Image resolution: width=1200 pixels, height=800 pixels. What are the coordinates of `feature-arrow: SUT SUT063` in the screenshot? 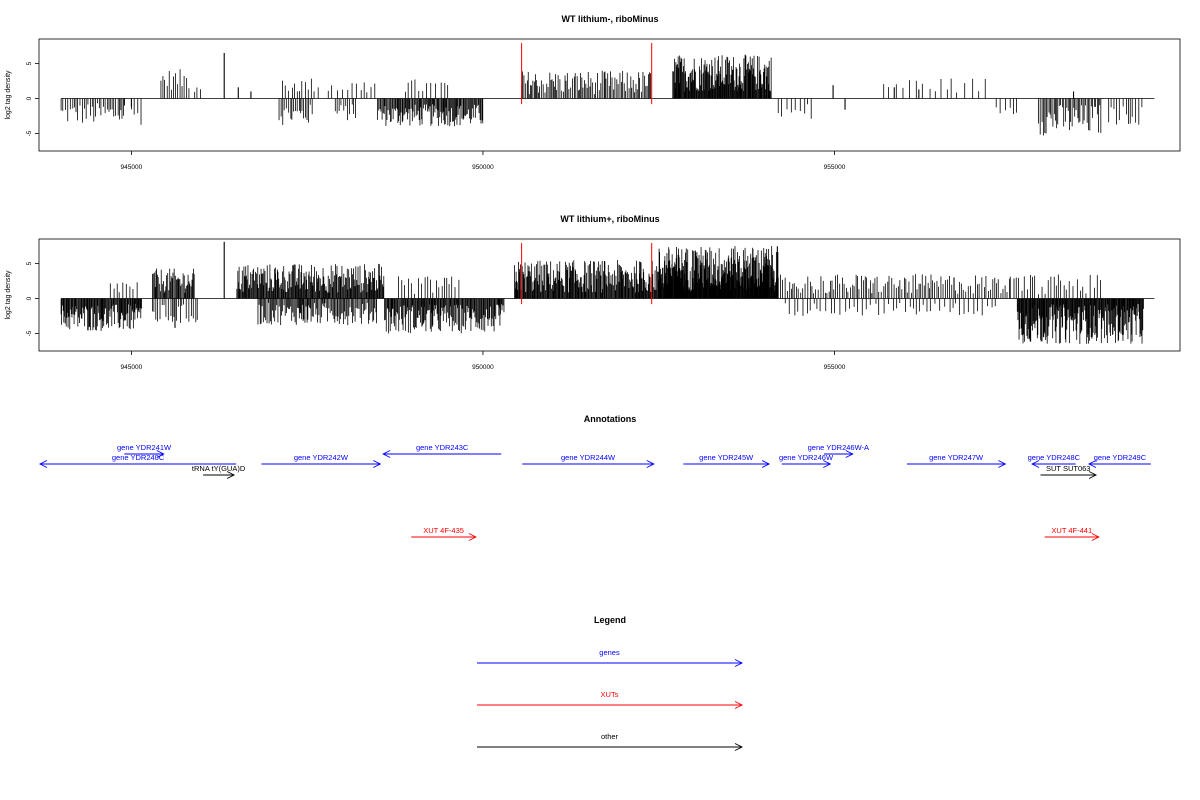 It's located at (1069, 471).